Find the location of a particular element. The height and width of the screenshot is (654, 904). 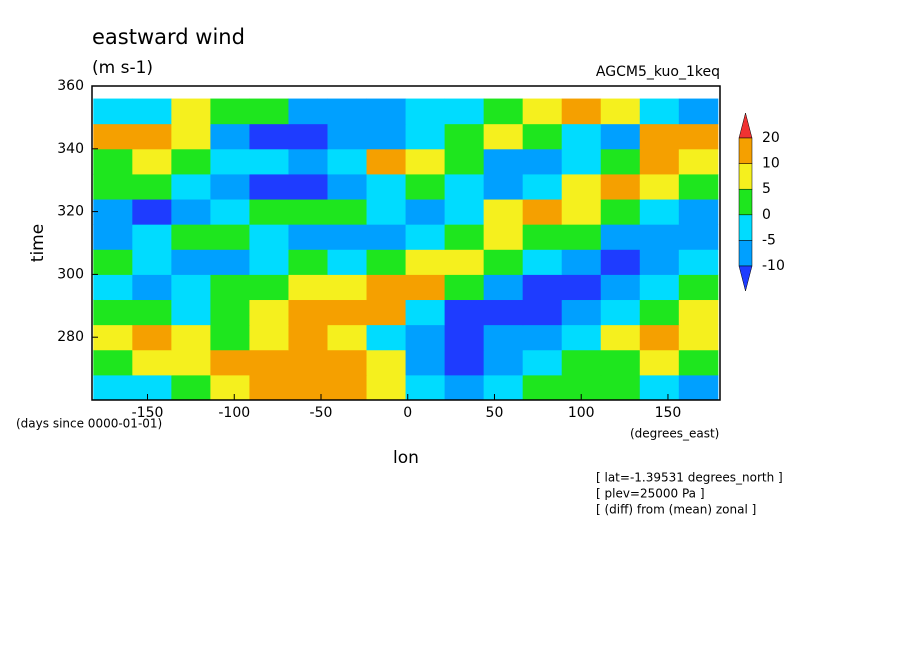

x-units: (degrees_east) is located at coordinates (674, 434).